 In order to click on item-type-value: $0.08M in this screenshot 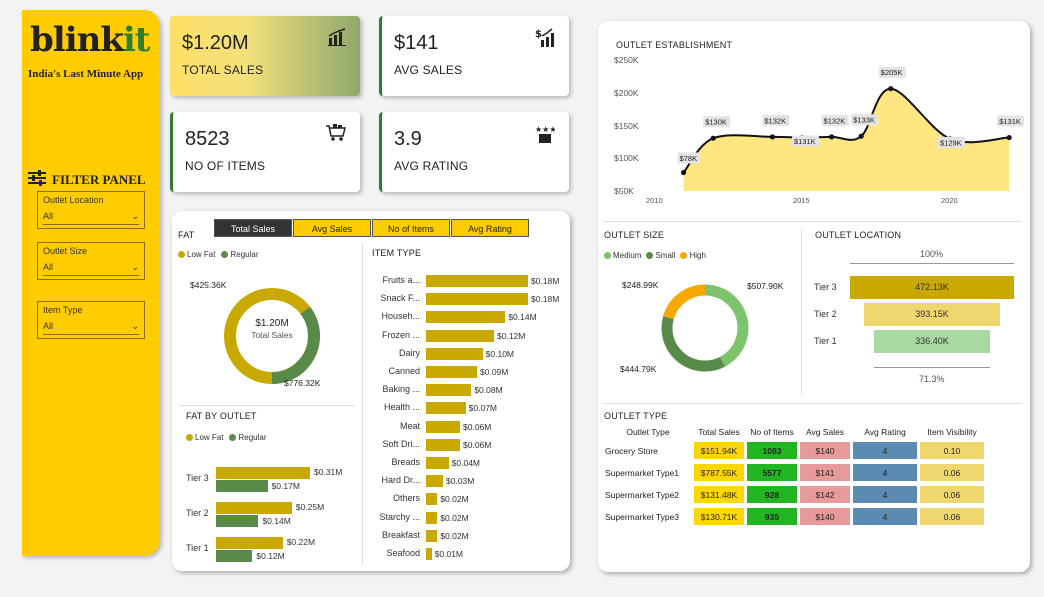, I will do `click(488, 390)`.